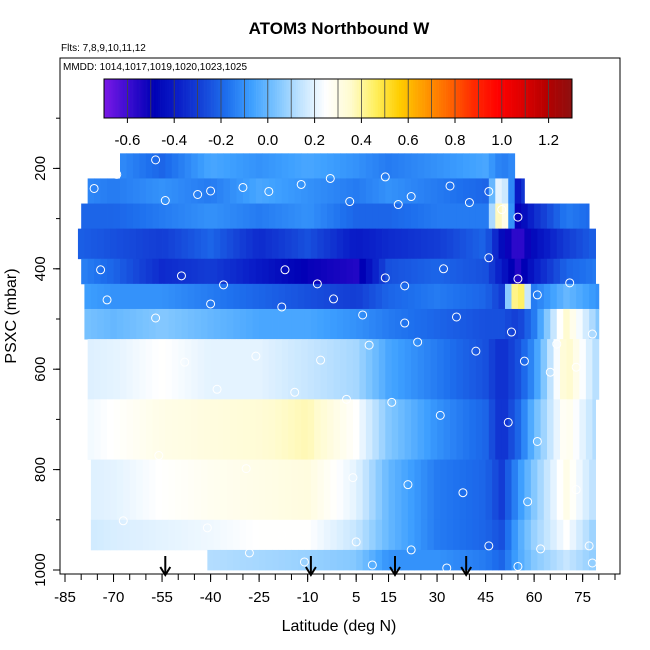 Image resolution: width=650 pixels, height=650 pixels. Describe the element at coordinates (40, 268) in the screenshot. I see `y-tick-label: 400` at that location.